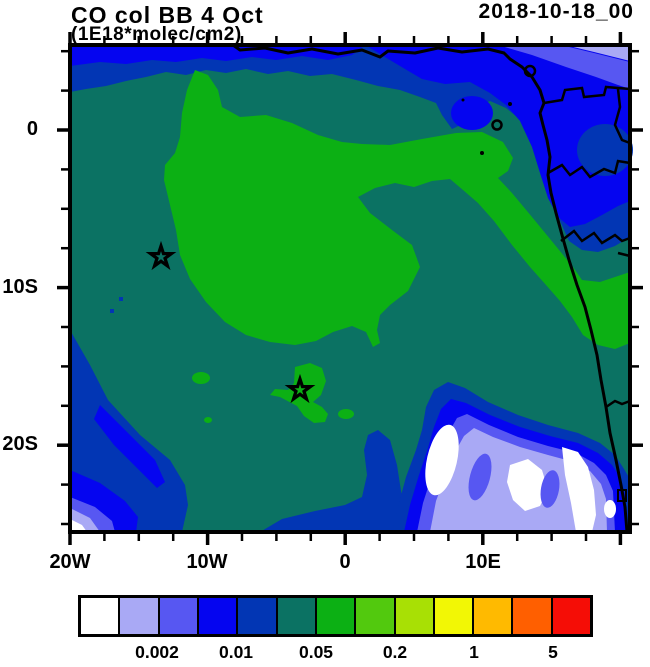  Describe the element at coordinates (415, 616) in the screenshot. I see `colorbar-cell-yellowgreen` at that location.